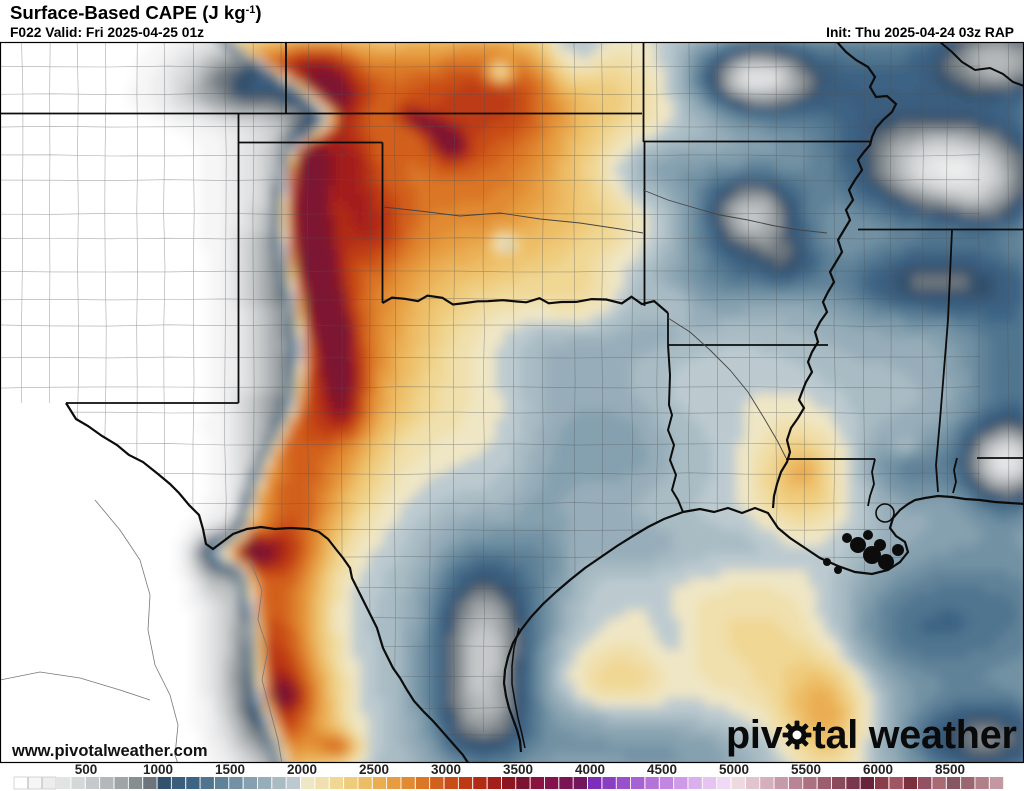 The height and width of the screenshot is (791, 1024). Describe the element at coordinates (374, 769) in the screenshot. I see `svg-text: 2500` at that location.